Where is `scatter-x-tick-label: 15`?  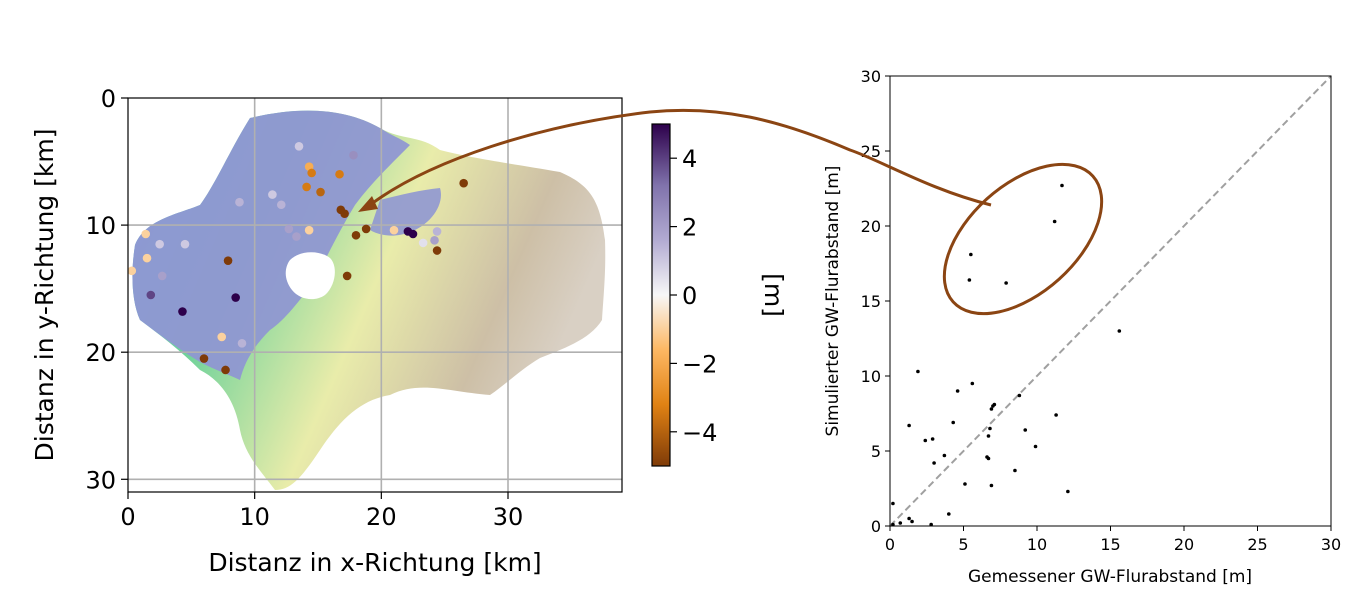
scatter-x-tick-label: 15 is located at coordinates (1110, 544).